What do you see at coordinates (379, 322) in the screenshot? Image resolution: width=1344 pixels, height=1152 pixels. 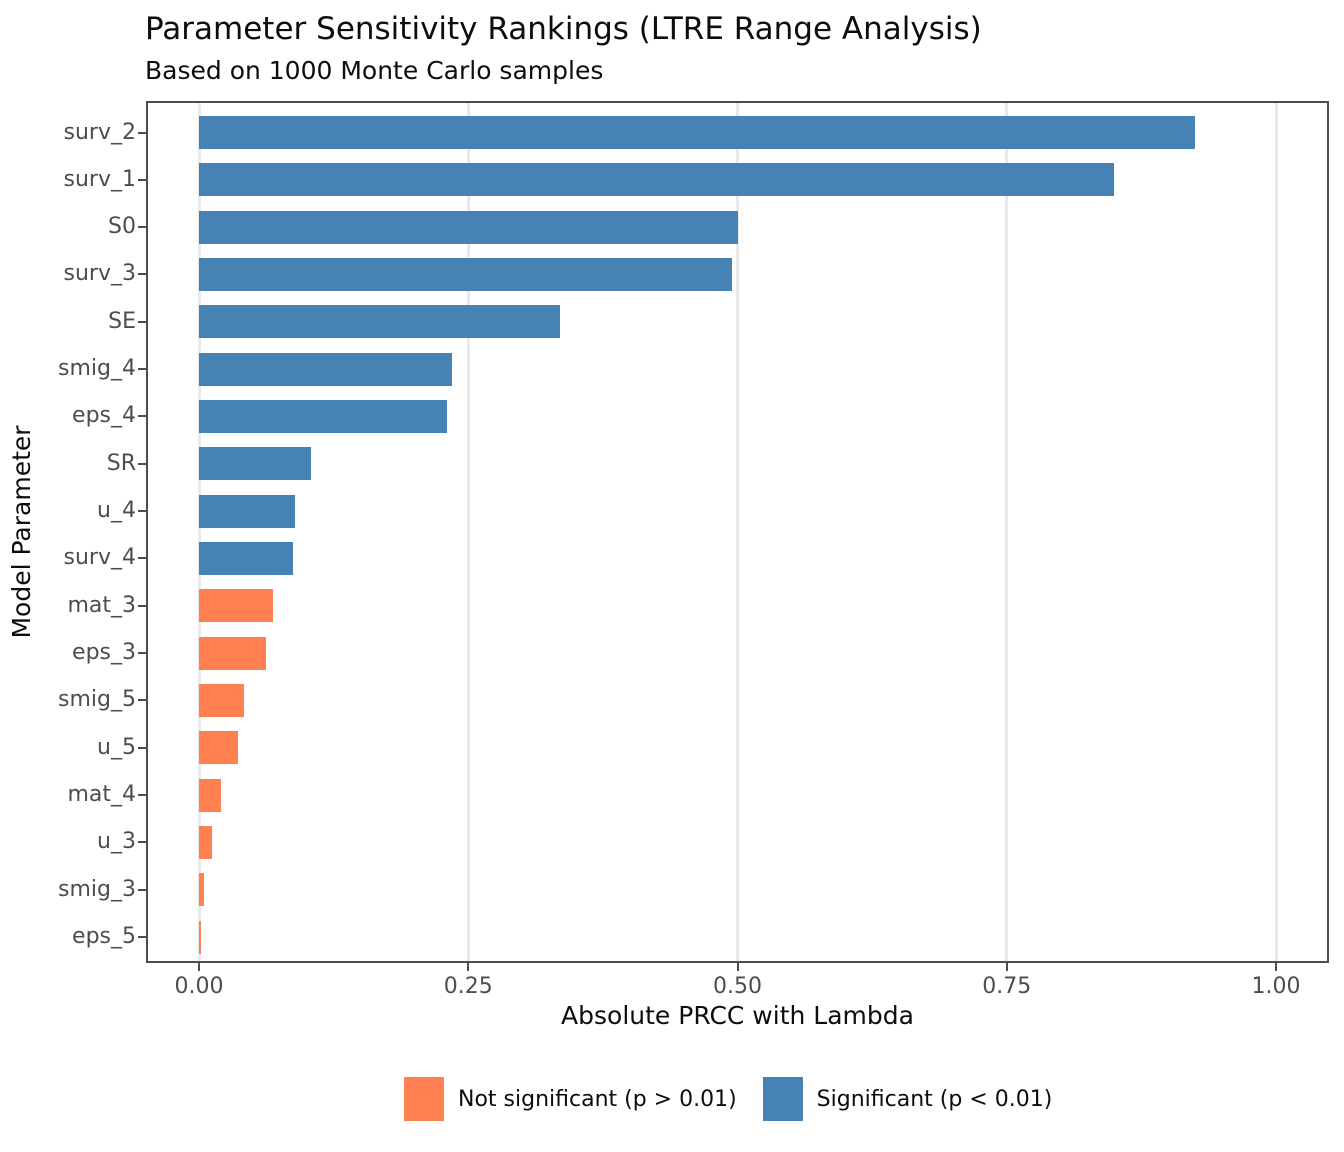 I see `bar-SE` at bounding box center [379, 322].